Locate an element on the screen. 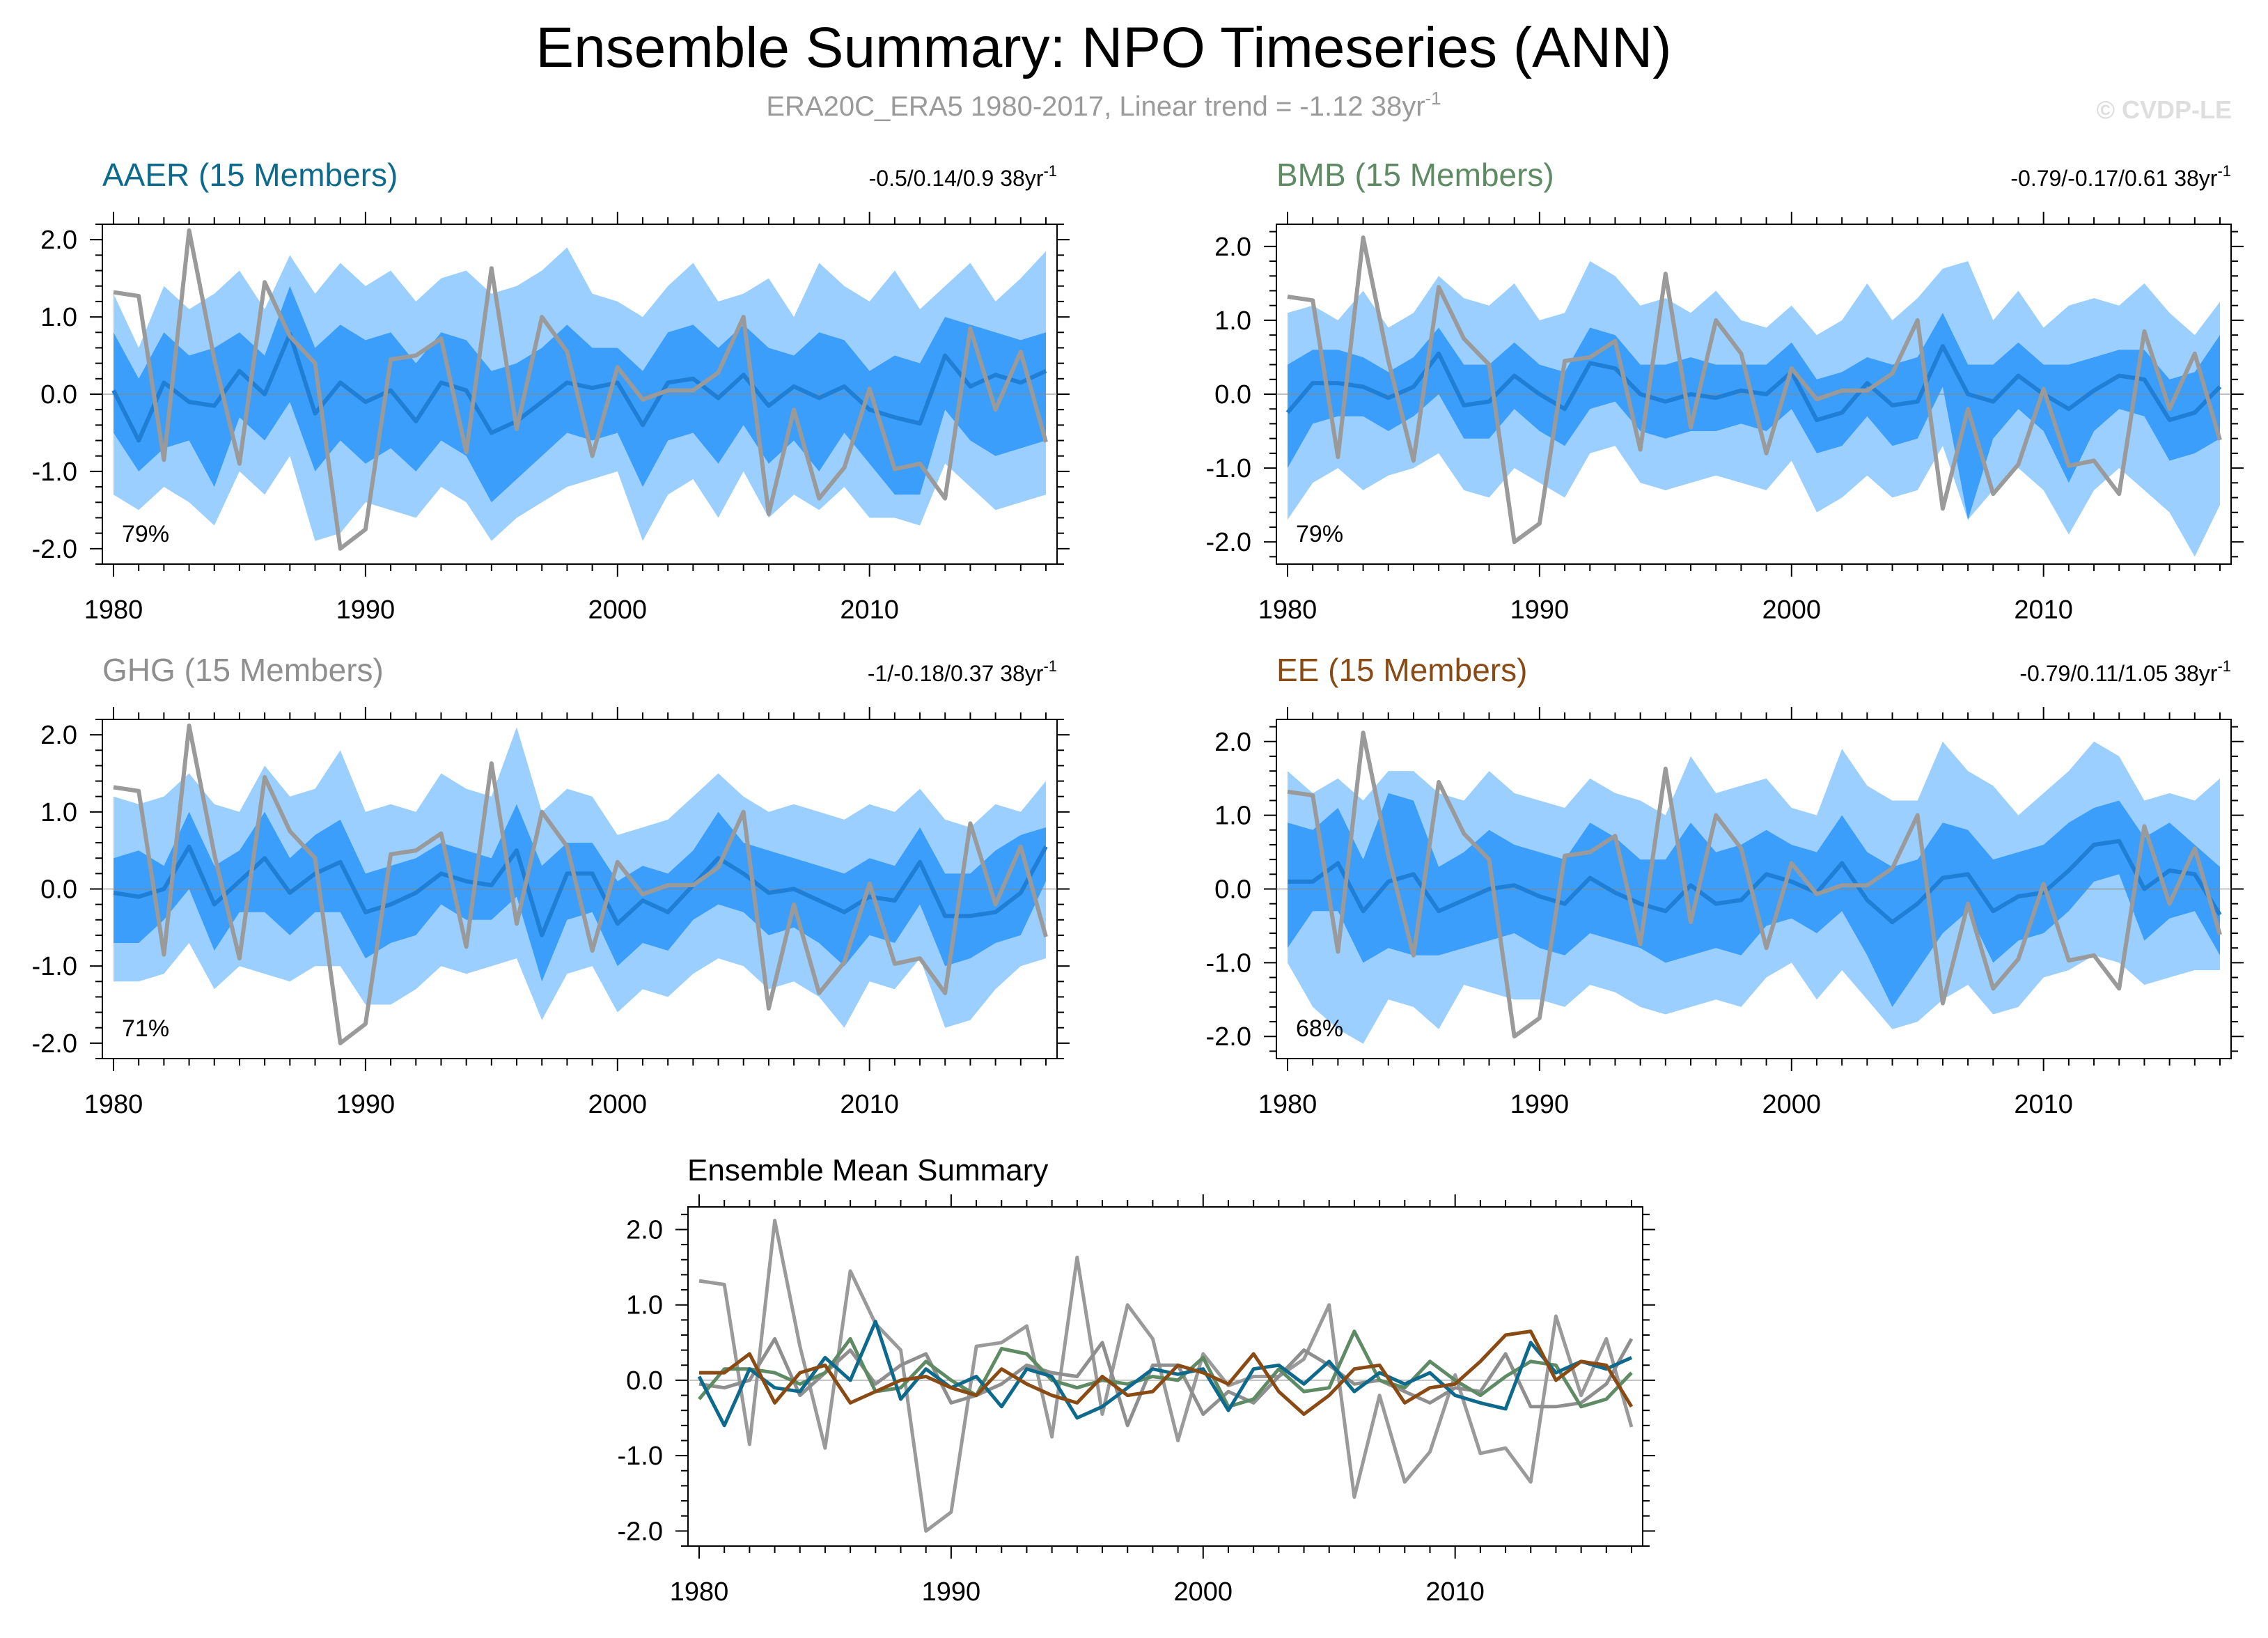  watermark: © CVDP-LE is located at coordinates (2164, 109).